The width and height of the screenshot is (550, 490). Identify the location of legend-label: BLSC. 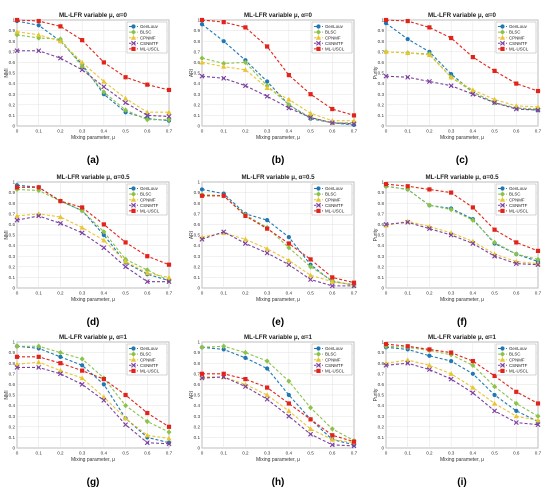
(145, 194).